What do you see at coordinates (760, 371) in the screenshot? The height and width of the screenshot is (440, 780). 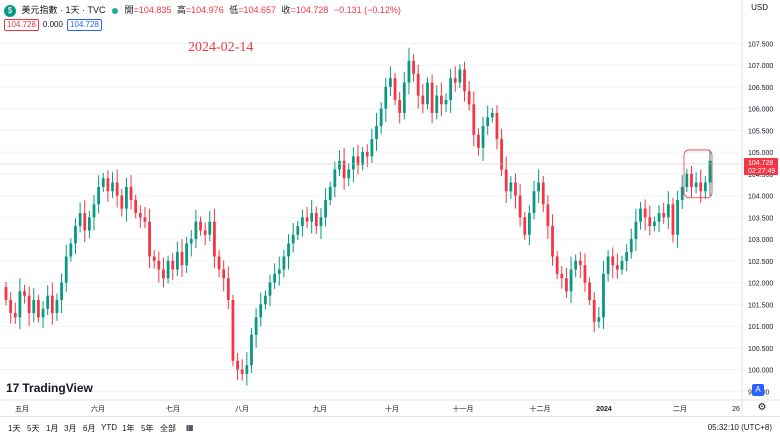 I see `y-tick-label: 100.000` at bounding box center [760, 371].